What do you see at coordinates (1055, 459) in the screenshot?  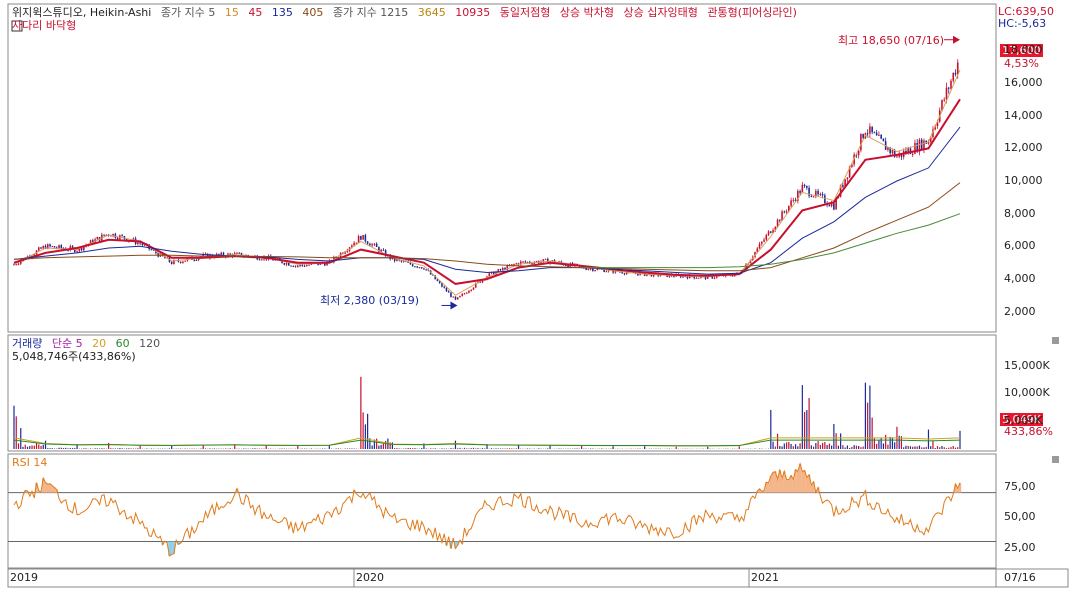 I see `rsi-panel-button` at bounding box center [1055, 459].